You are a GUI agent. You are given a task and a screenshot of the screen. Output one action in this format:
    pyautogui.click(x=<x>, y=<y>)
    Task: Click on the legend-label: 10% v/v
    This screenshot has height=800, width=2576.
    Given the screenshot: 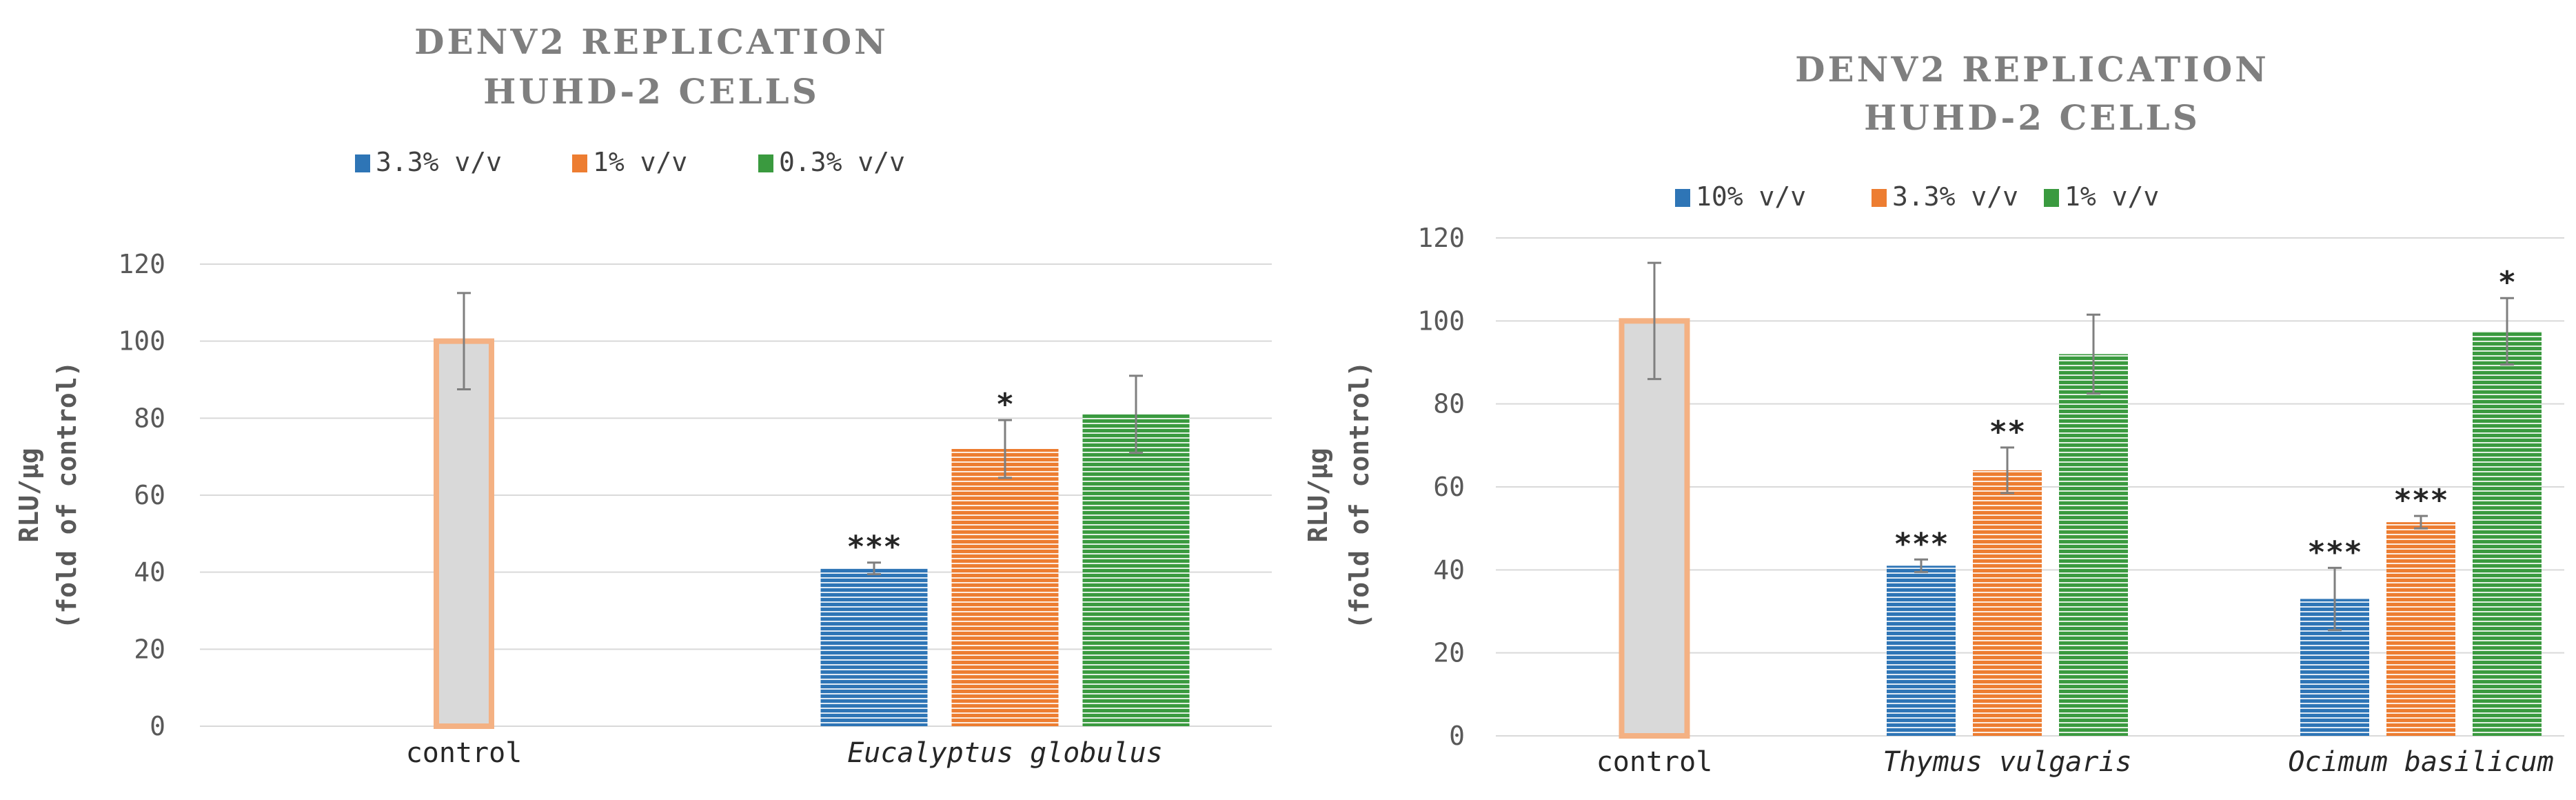 What is the action you would take?
    pyautogui.click(x=1751, y=197)
    